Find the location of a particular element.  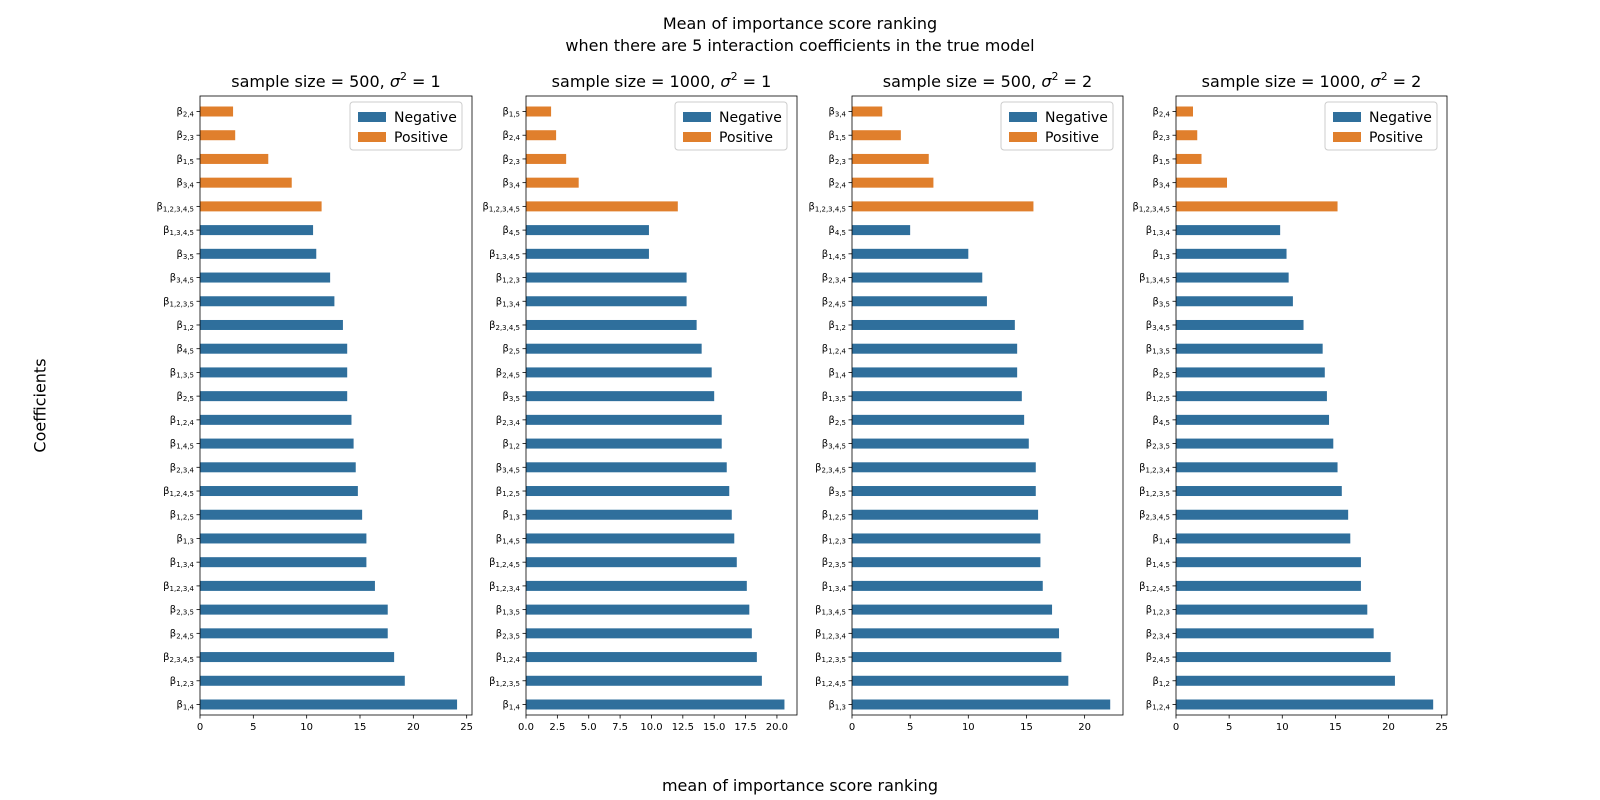

y-tick-label: β1,4 is located at coordinates (1161, 539).